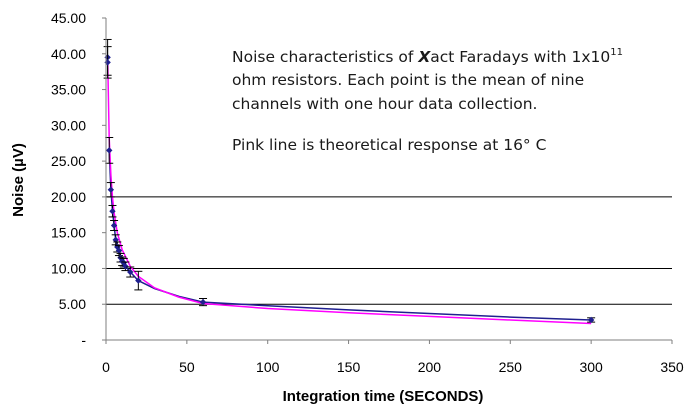  I want to click on y-axis-title: Noise (µV), so click(18, 180).